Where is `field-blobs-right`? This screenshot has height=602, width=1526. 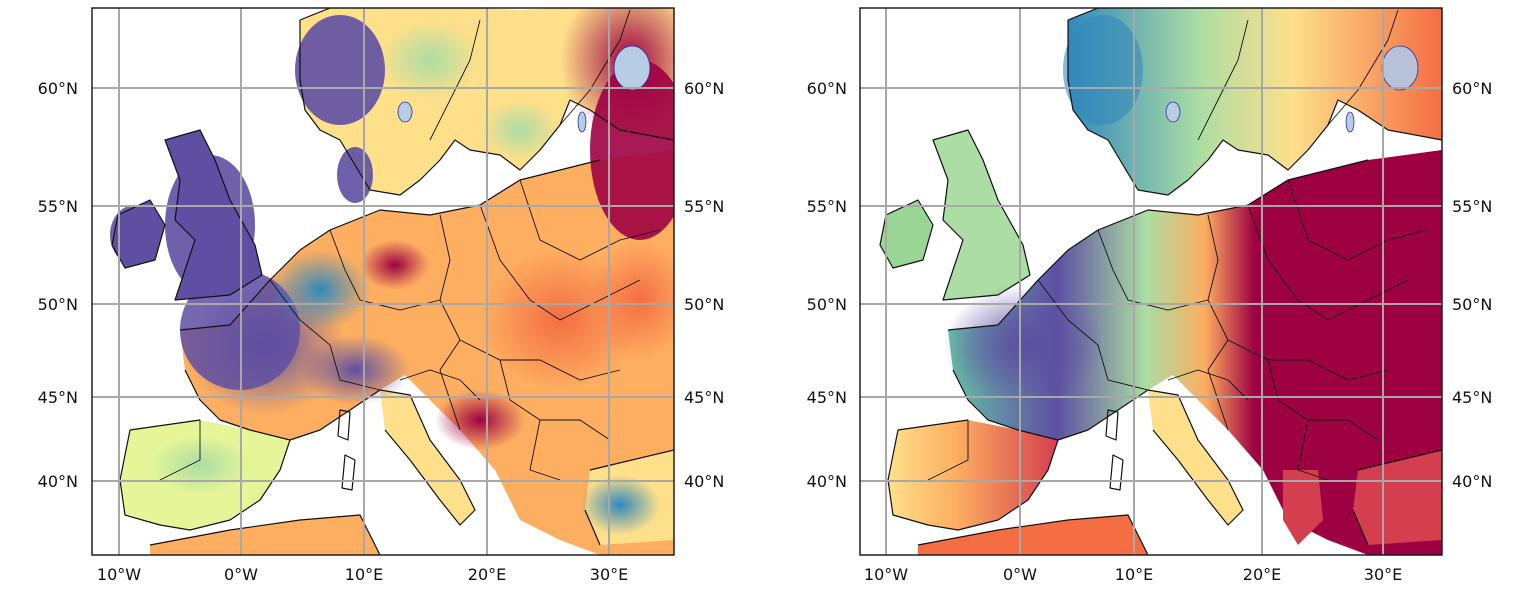 field-blobs-right is located at coordinates (1043, 210).